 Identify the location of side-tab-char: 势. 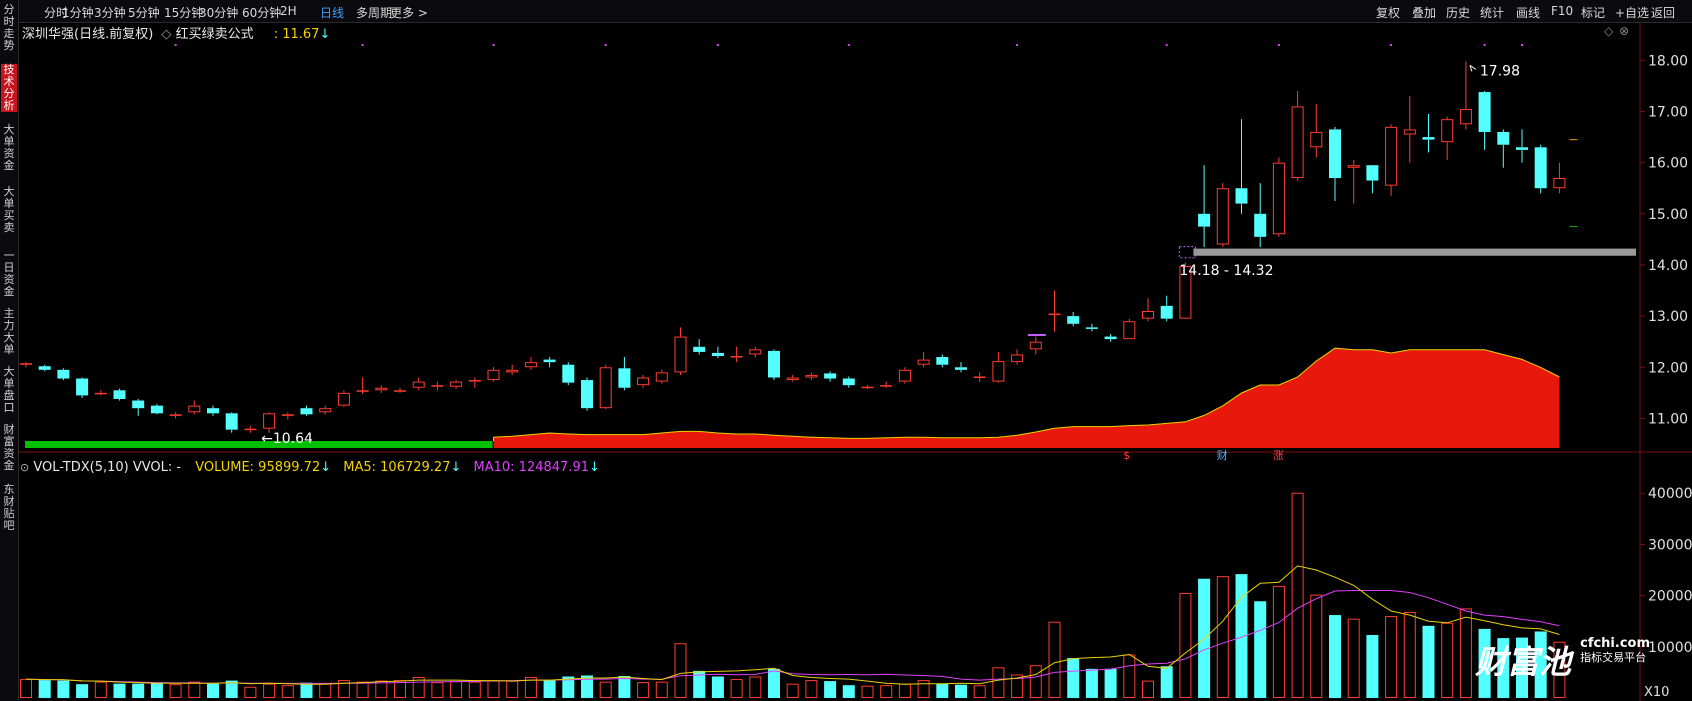
(9, 45).